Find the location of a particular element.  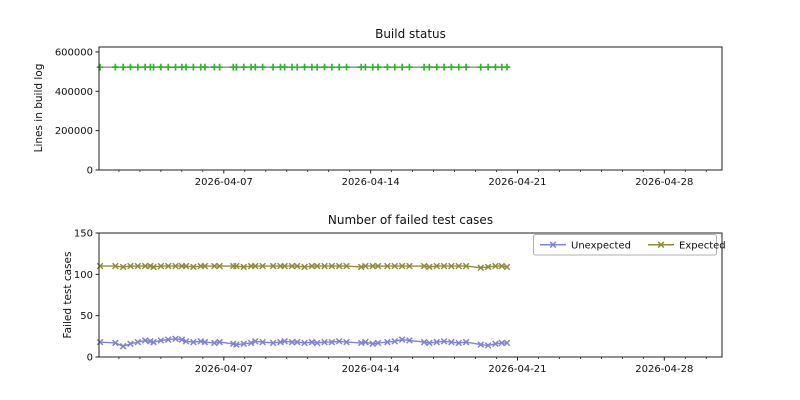

series-line is located at coordinates (304, 267).